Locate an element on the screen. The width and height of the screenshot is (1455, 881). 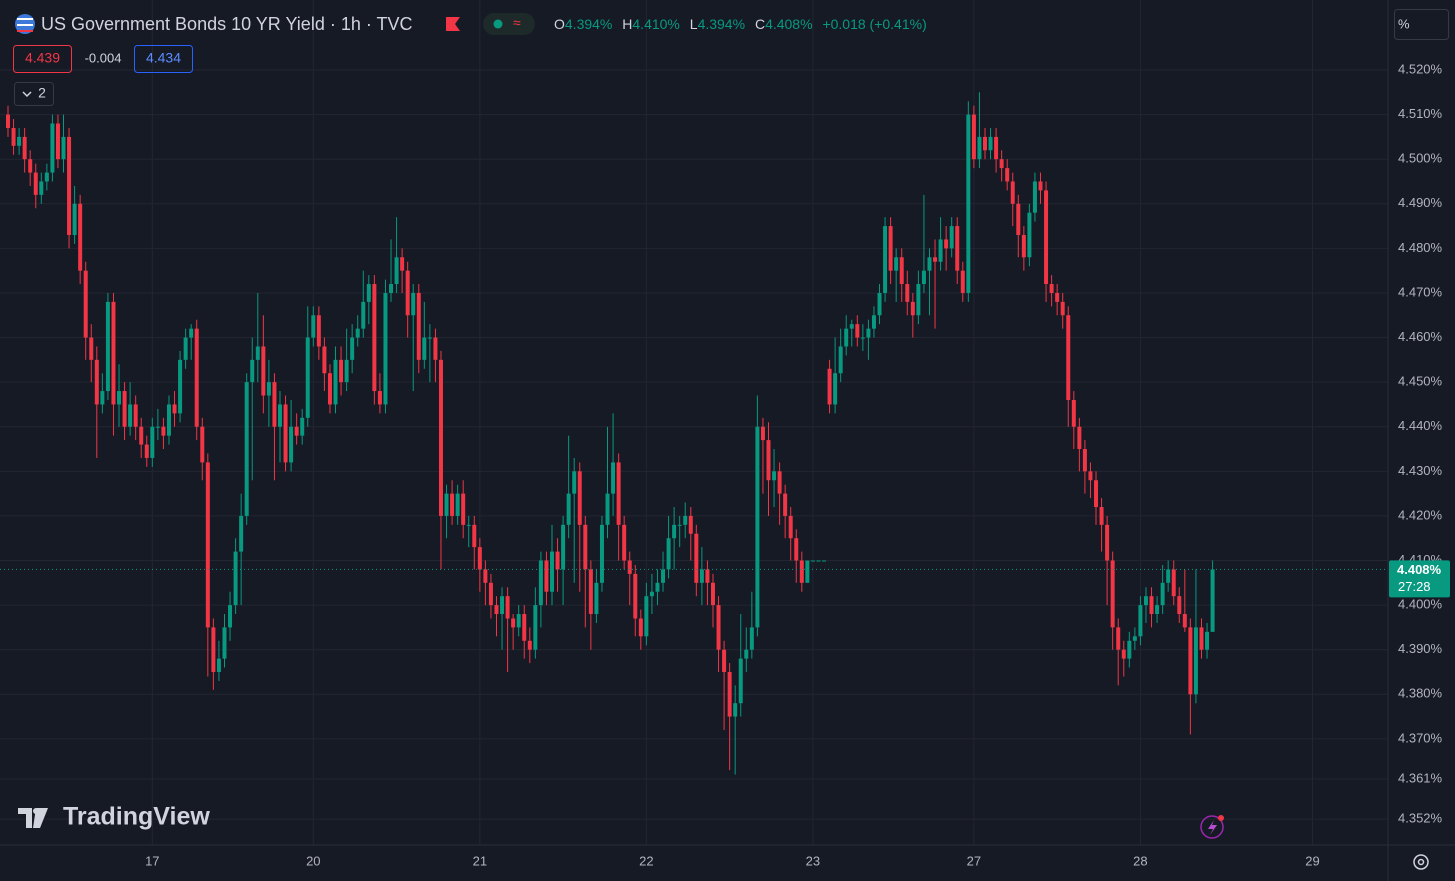
status-chip is located at coordinates (509, 24).